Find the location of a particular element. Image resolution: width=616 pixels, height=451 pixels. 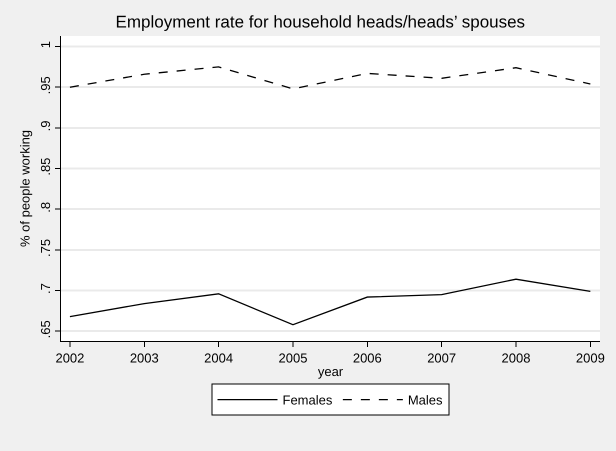

y-tick-label: .75 is located at coordinates (45, 247).